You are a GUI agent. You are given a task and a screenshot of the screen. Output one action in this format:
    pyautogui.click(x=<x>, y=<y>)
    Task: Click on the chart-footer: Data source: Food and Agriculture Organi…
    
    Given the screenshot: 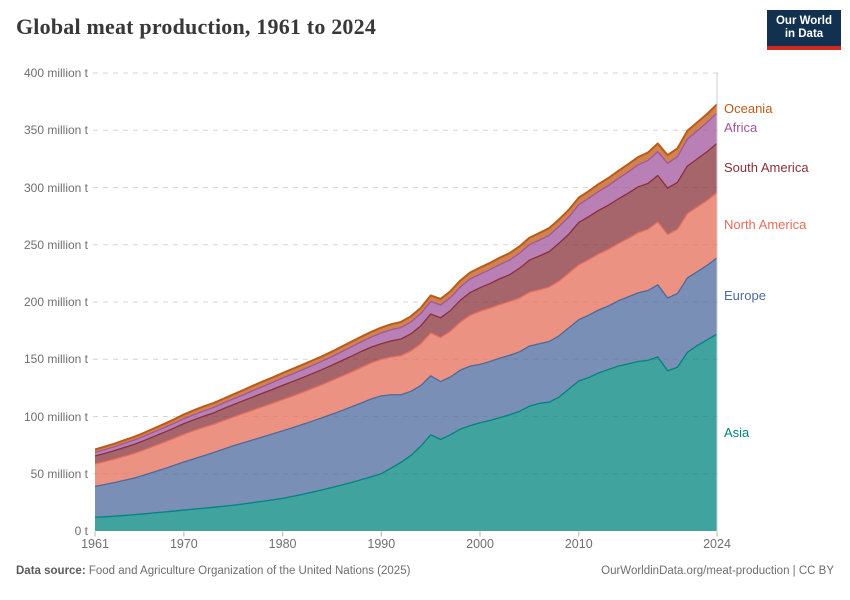 What is the action you would take?
    pyautogui.click(x=425, y=571)
    